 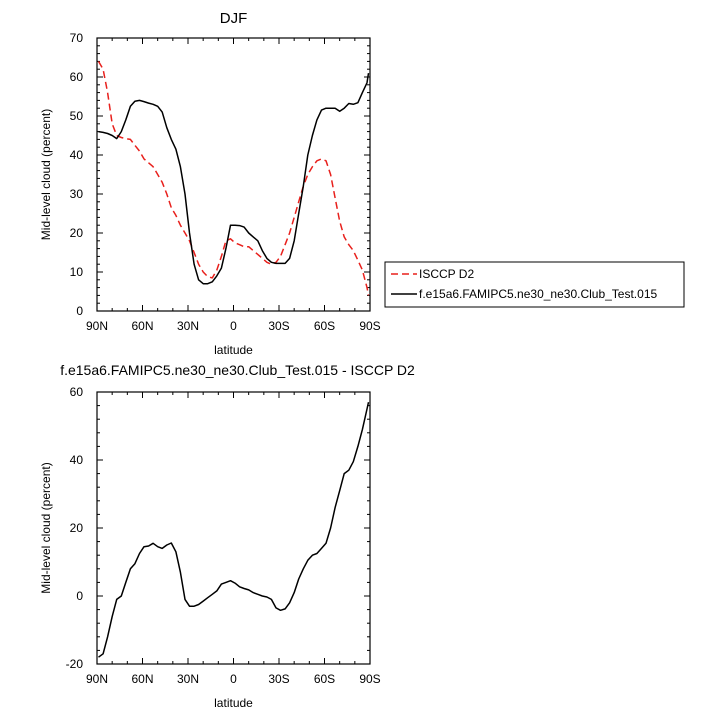 What do you see at coordinates (234, 18) in the screenshot?
I see `chart-title: DJF` at bounding box center [234, 18].